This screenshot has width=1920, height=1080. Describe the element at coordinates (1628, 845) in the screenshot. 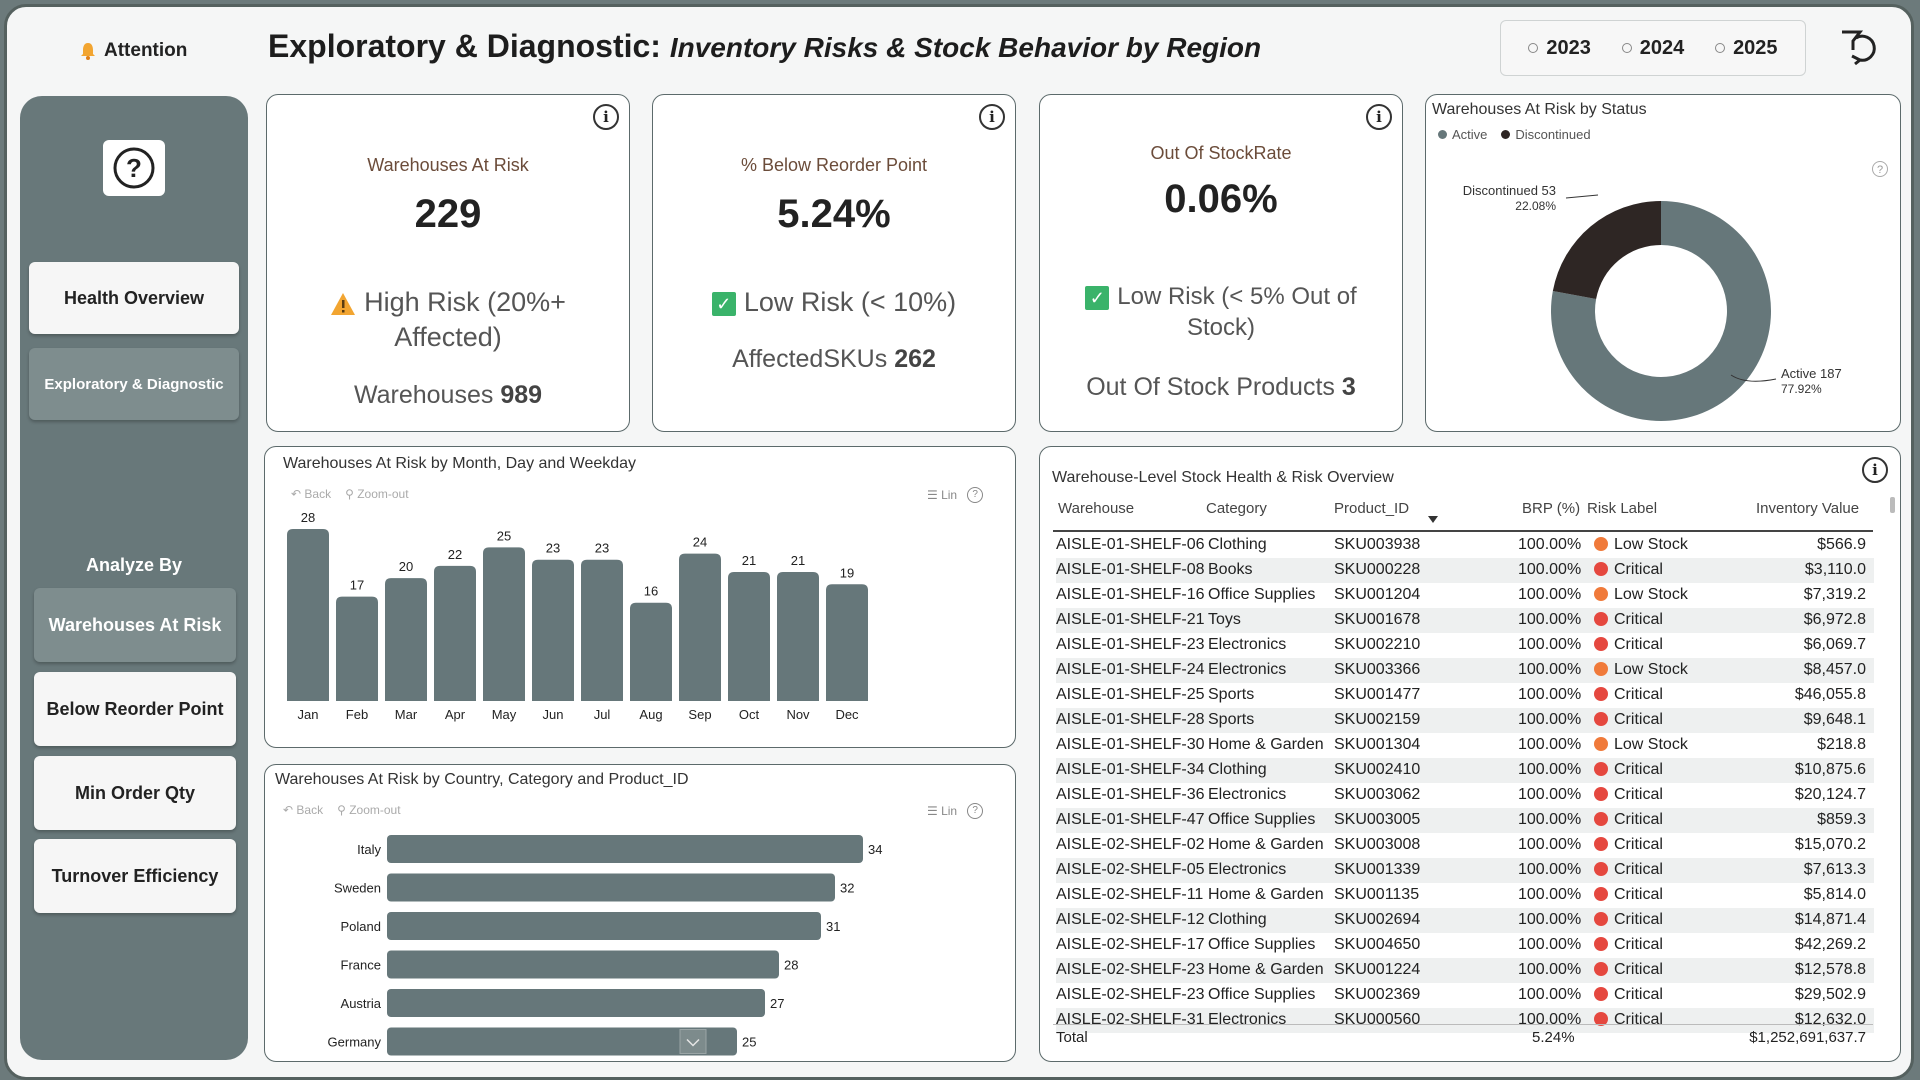

I see `cell-risk-label: Critical` at that location.